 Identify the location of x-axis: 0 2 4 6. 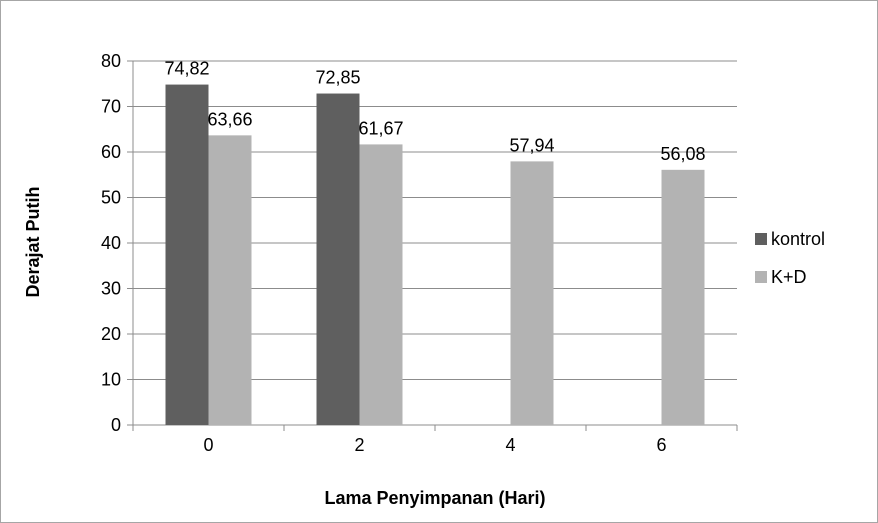
(435, 439).